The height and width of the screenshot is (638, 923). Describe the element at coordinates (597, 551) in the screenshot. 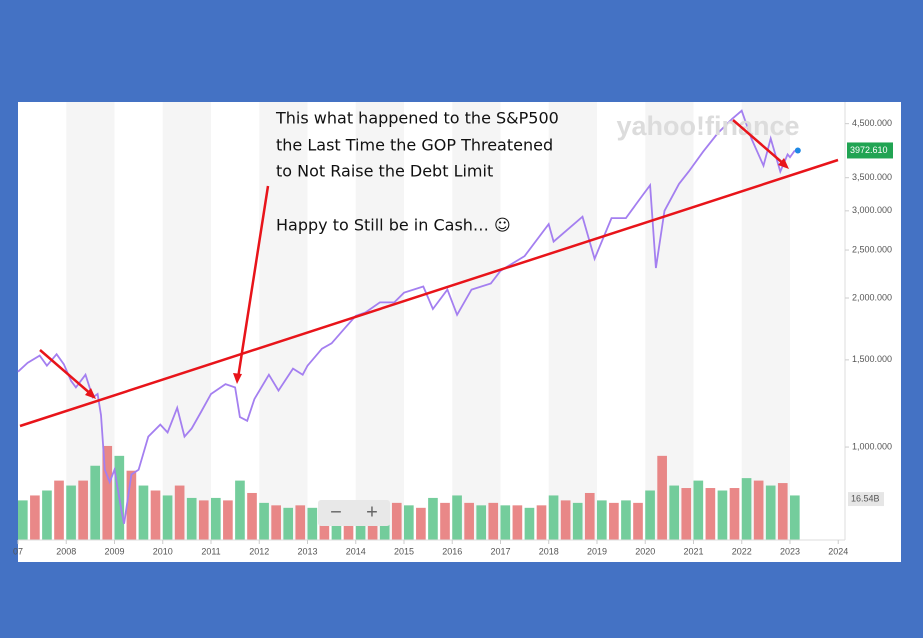

I see `x-tick-label: 2019` at that location.